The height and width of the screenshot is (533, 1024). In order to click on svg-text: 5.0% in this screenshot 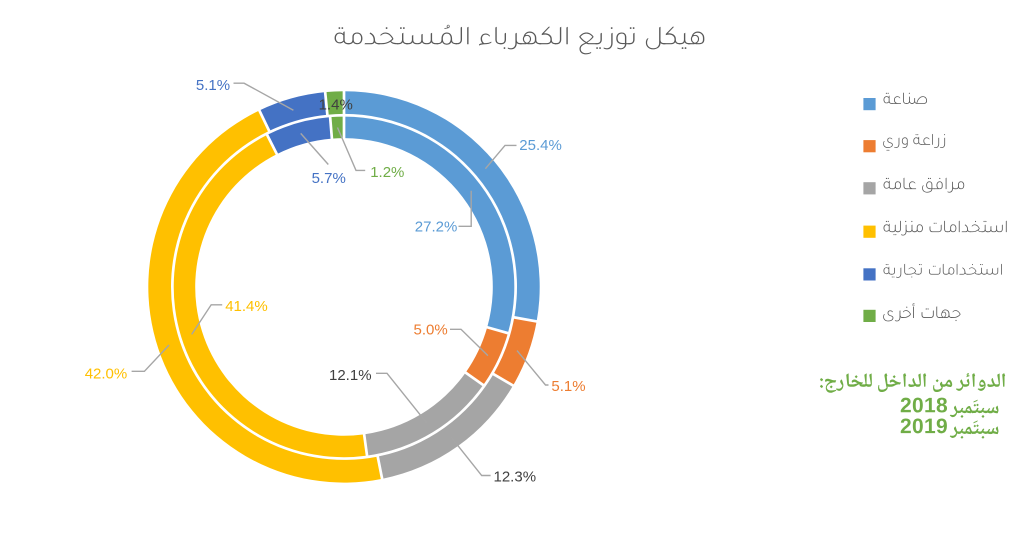, I will do `click(431, 330)`.